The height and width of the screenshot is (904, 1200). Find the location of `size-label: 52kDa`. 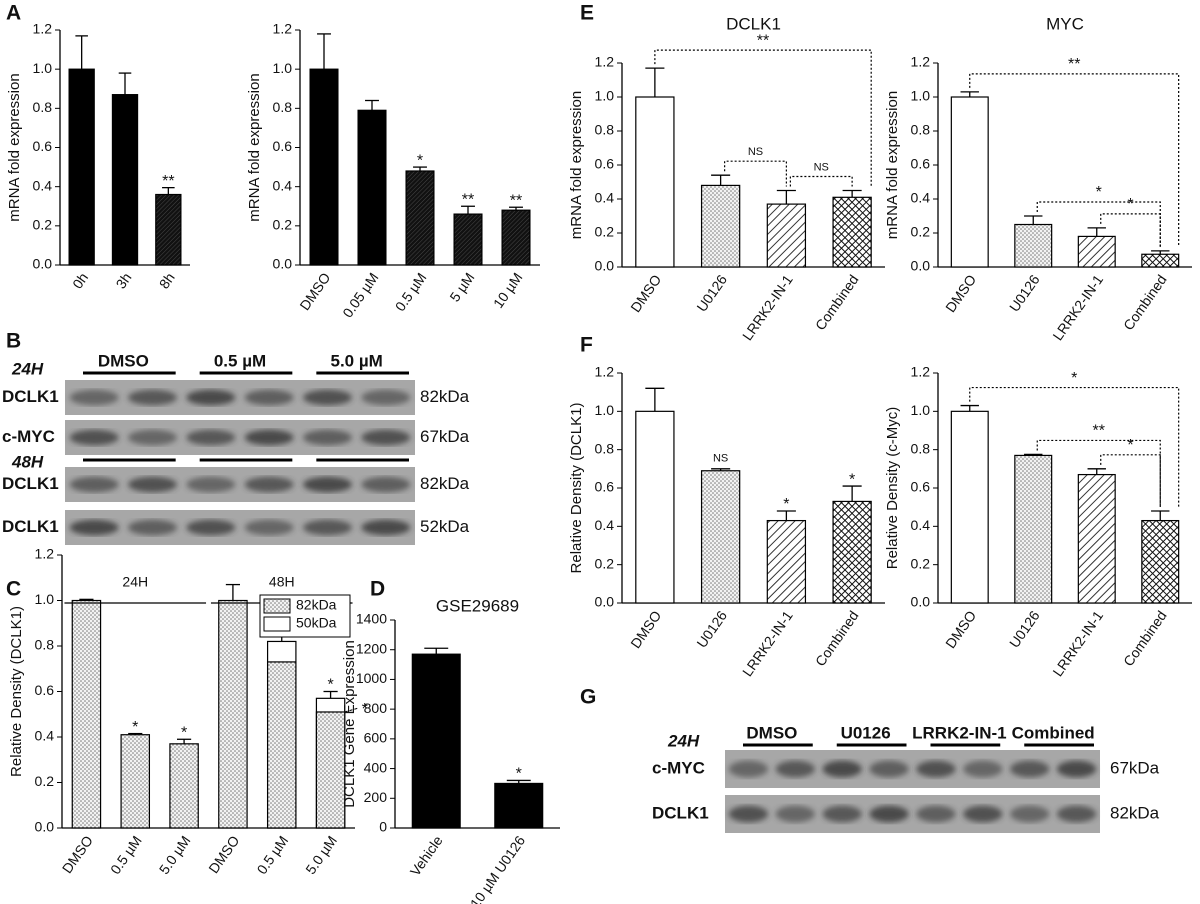

size-label: 52kDa is located at coordinates (445, 526).